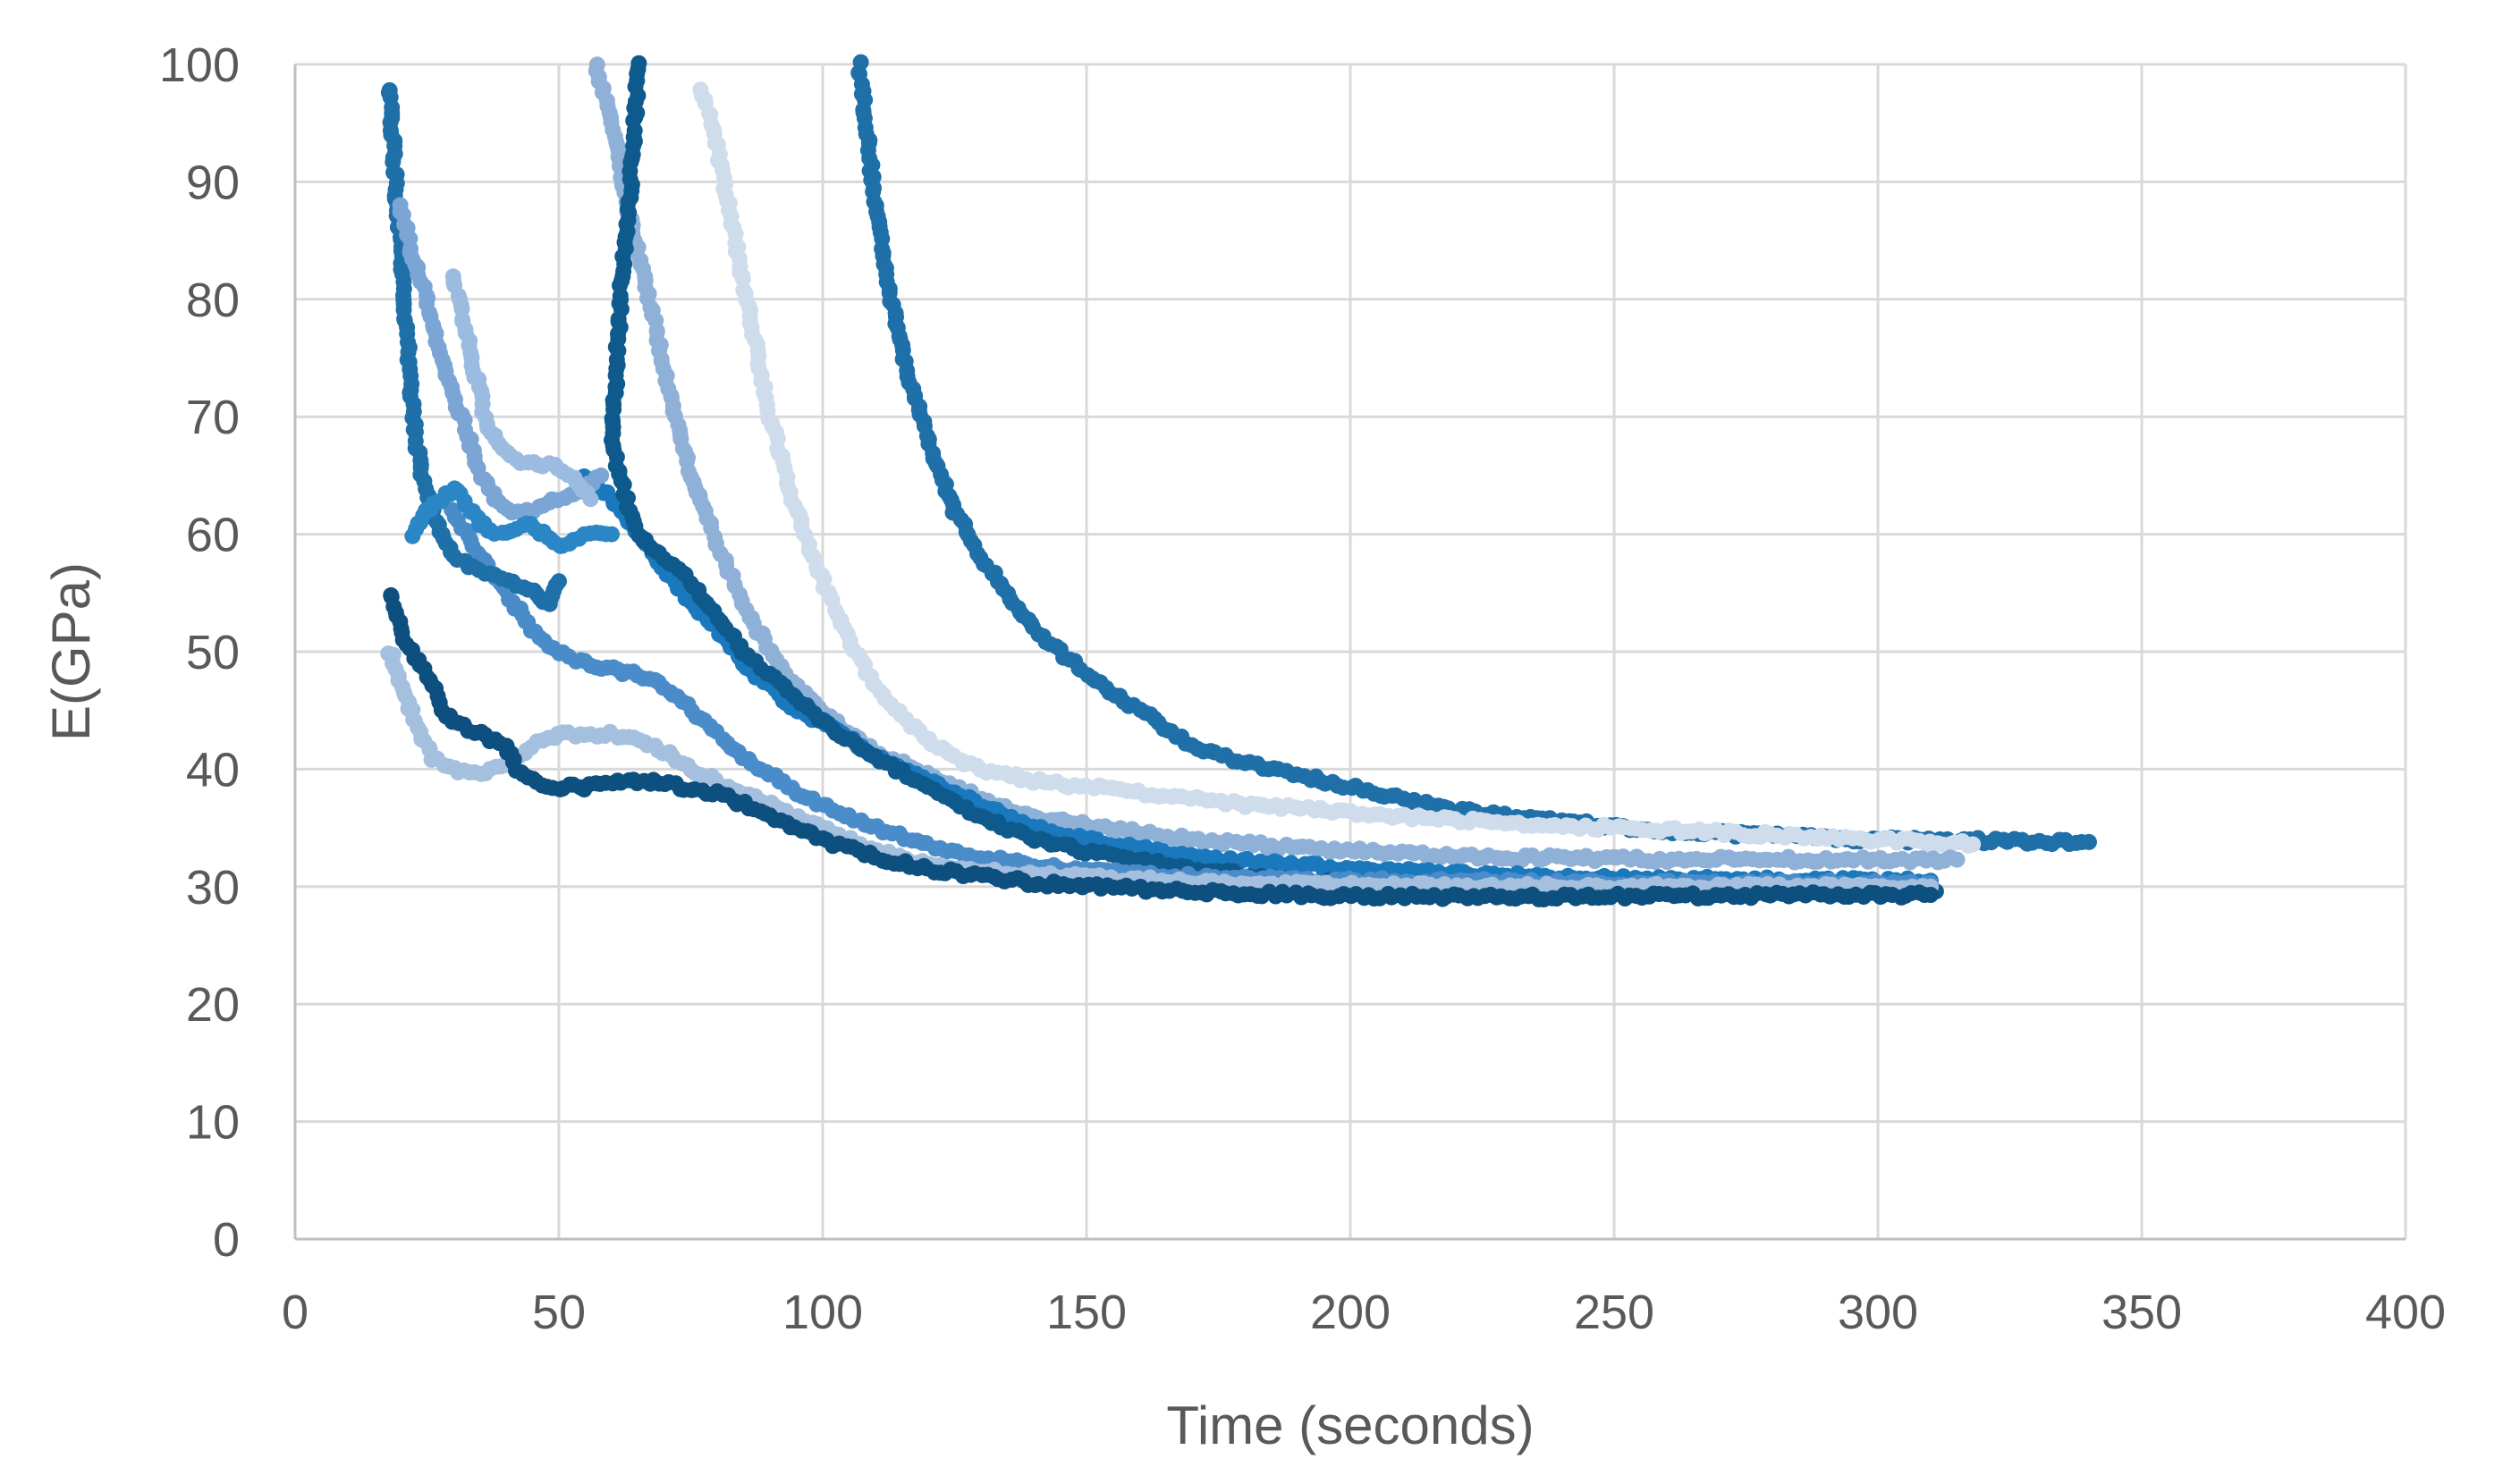 The image size is (2503, 1484). Describe the element at coordinates (213, 1005) in the screenshot. I see `y-tick-label: 20` at that location.